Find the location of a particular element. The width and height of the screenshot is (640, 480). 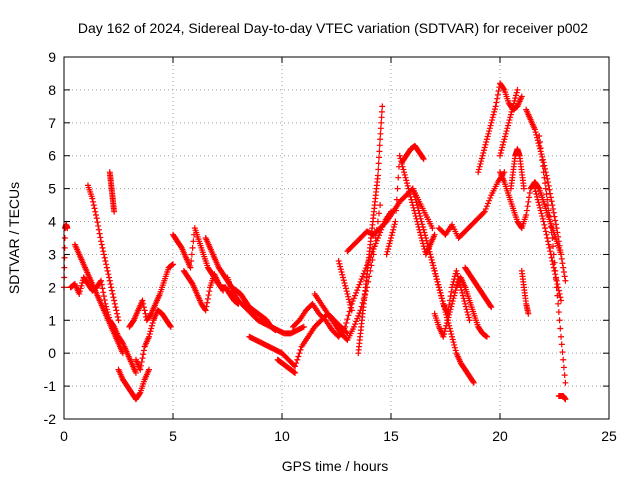

y-tick-label: 1 is located at coordinates (52, 320).